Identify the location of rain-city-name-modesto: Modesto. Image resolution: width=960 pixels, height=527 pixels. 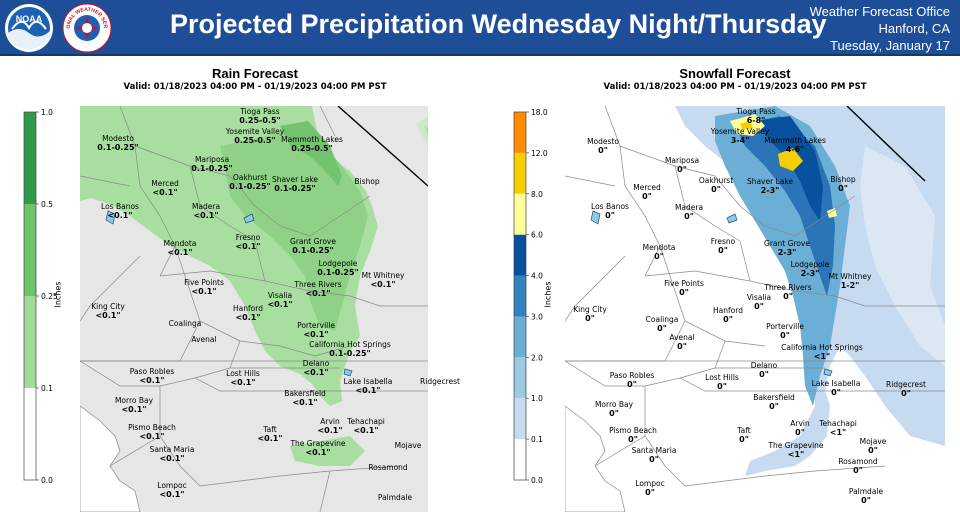
(118, 138).